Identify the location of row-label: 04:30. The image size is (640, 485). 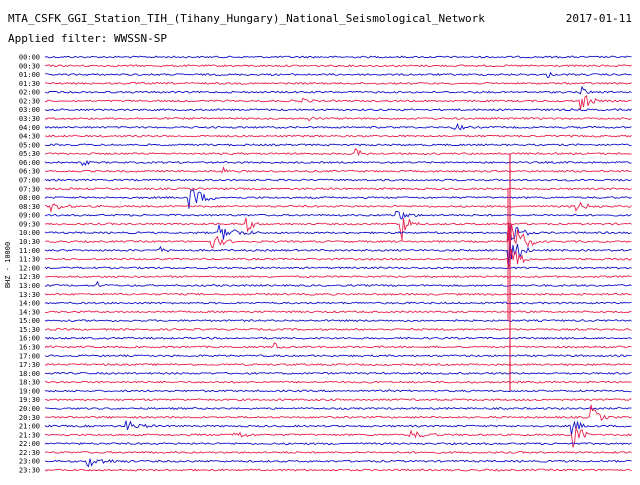
(29, 137).